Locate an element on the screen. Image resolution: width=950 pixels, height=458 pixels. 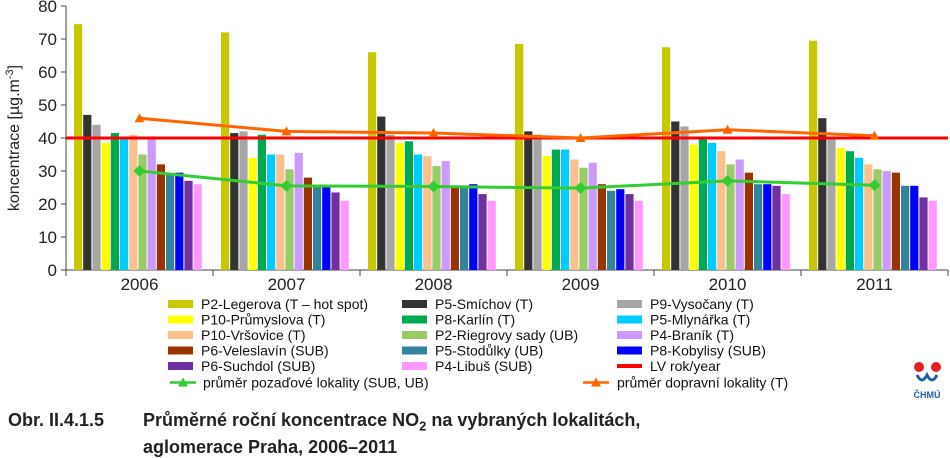
y-tick-label: 0 is located at coordinates (52, 270).